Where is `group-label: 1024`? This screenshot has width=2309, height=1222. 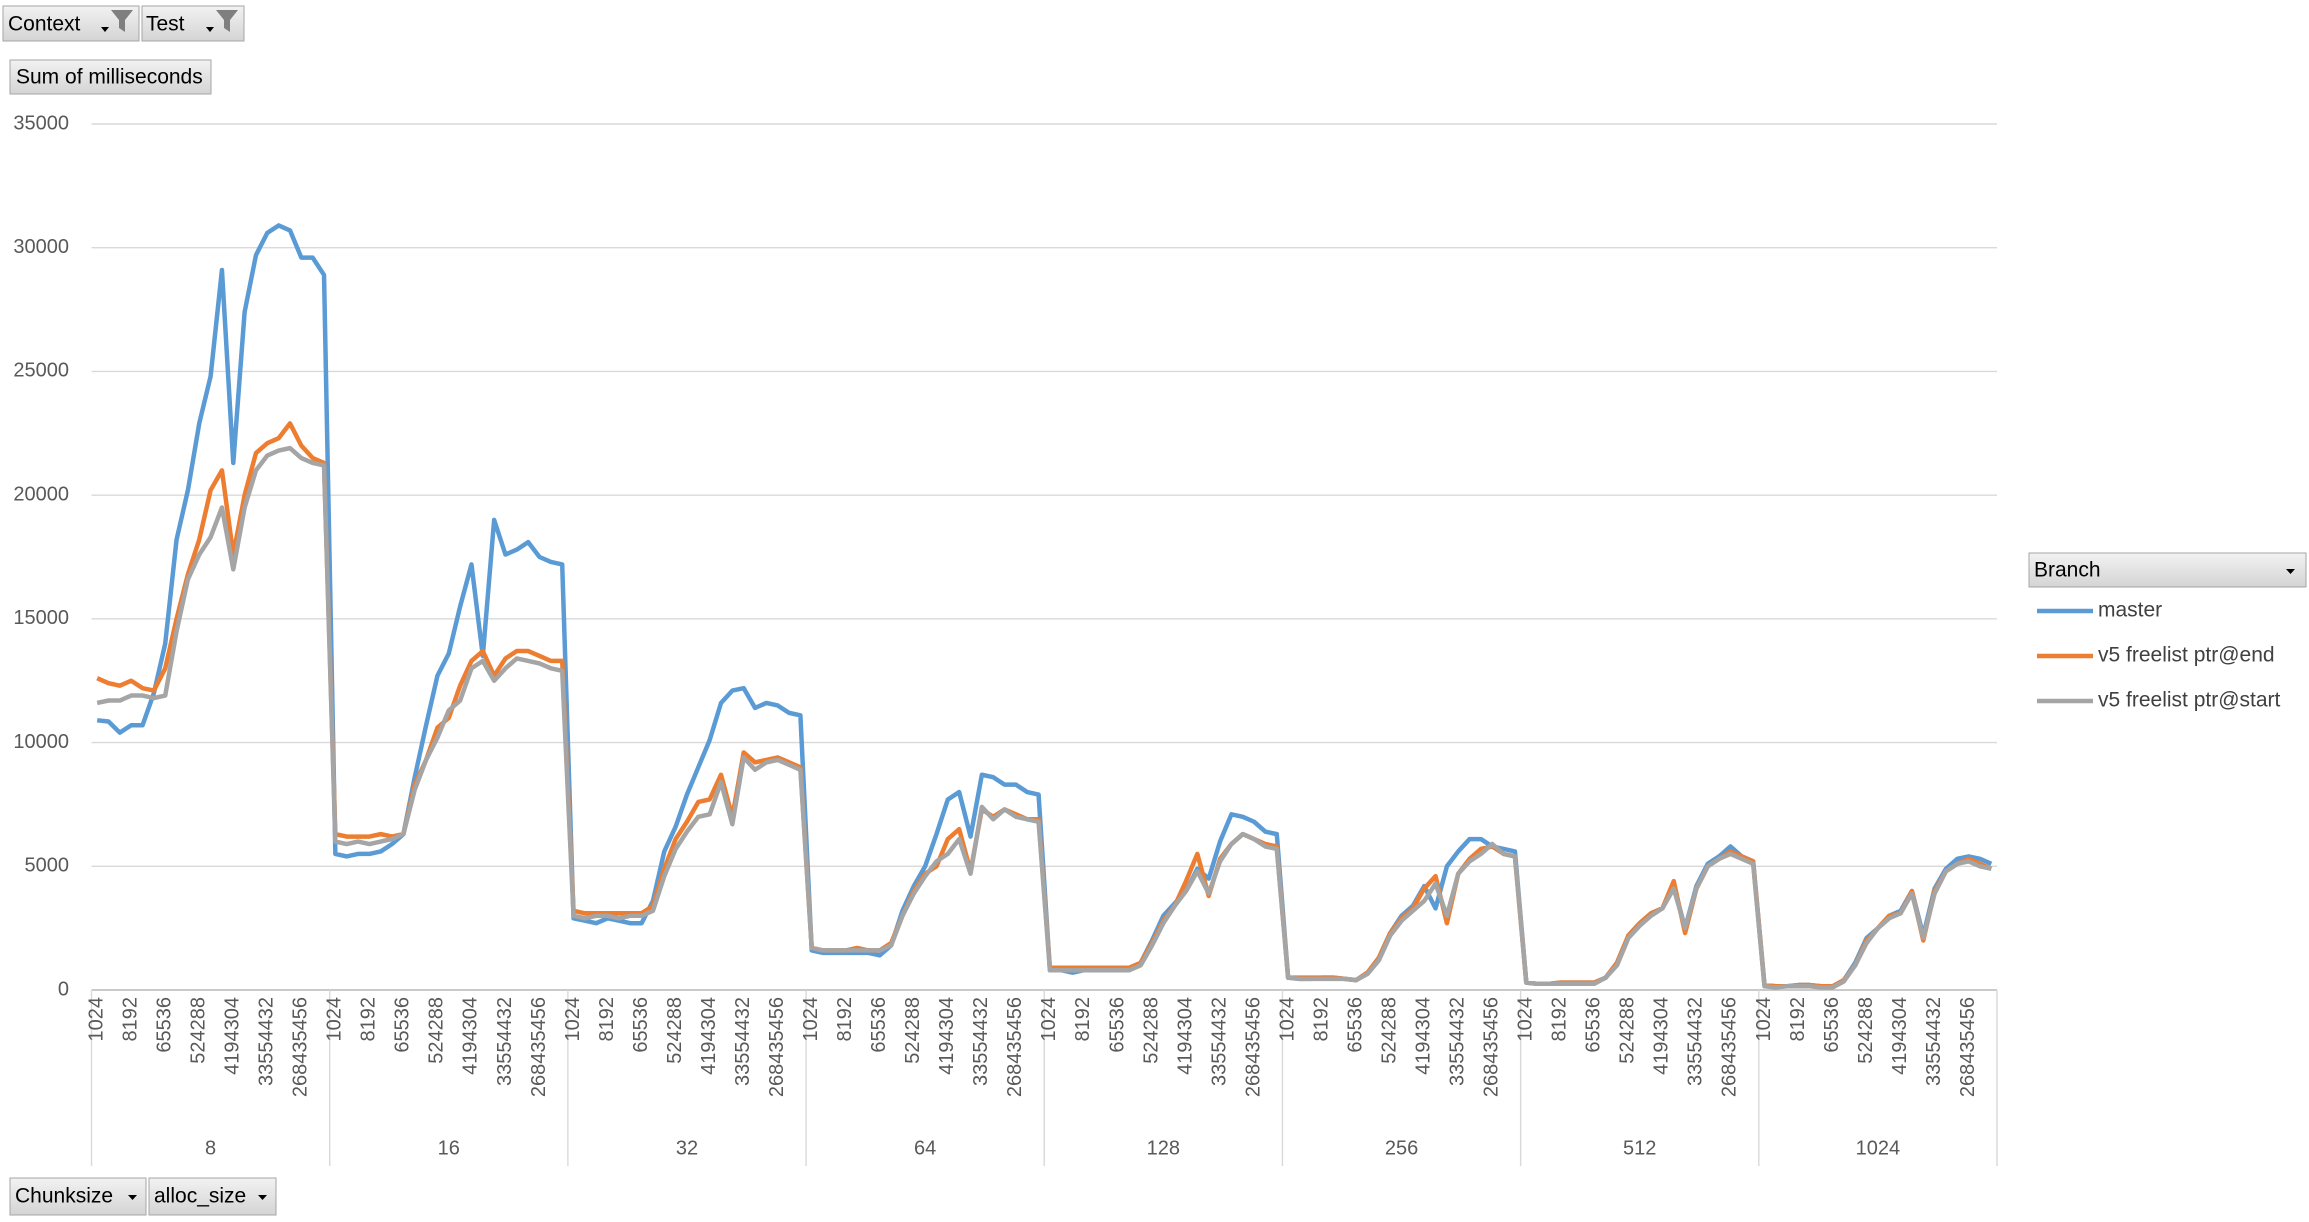 group-label: 1024 is located at coordinates (1878, 1148).